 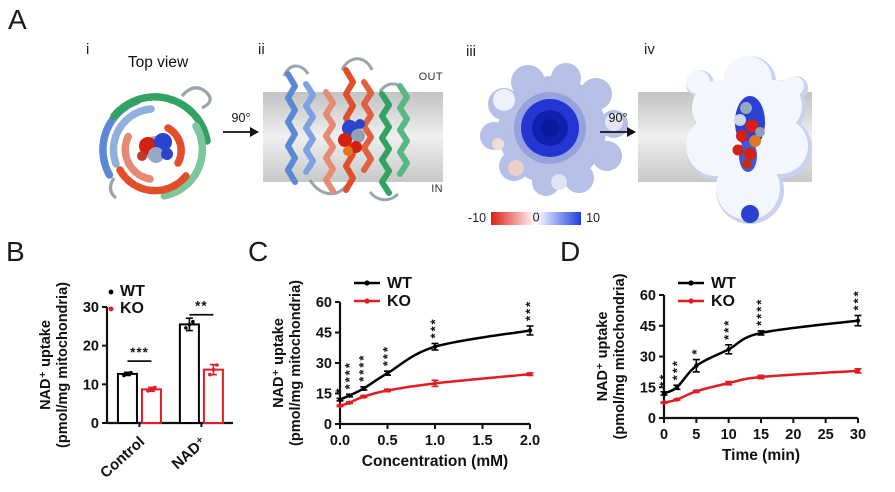 What do you see at coordinates (258, 251) in the screenshot?
I see `panel-c-label: C` at bounding box center [258, 251].